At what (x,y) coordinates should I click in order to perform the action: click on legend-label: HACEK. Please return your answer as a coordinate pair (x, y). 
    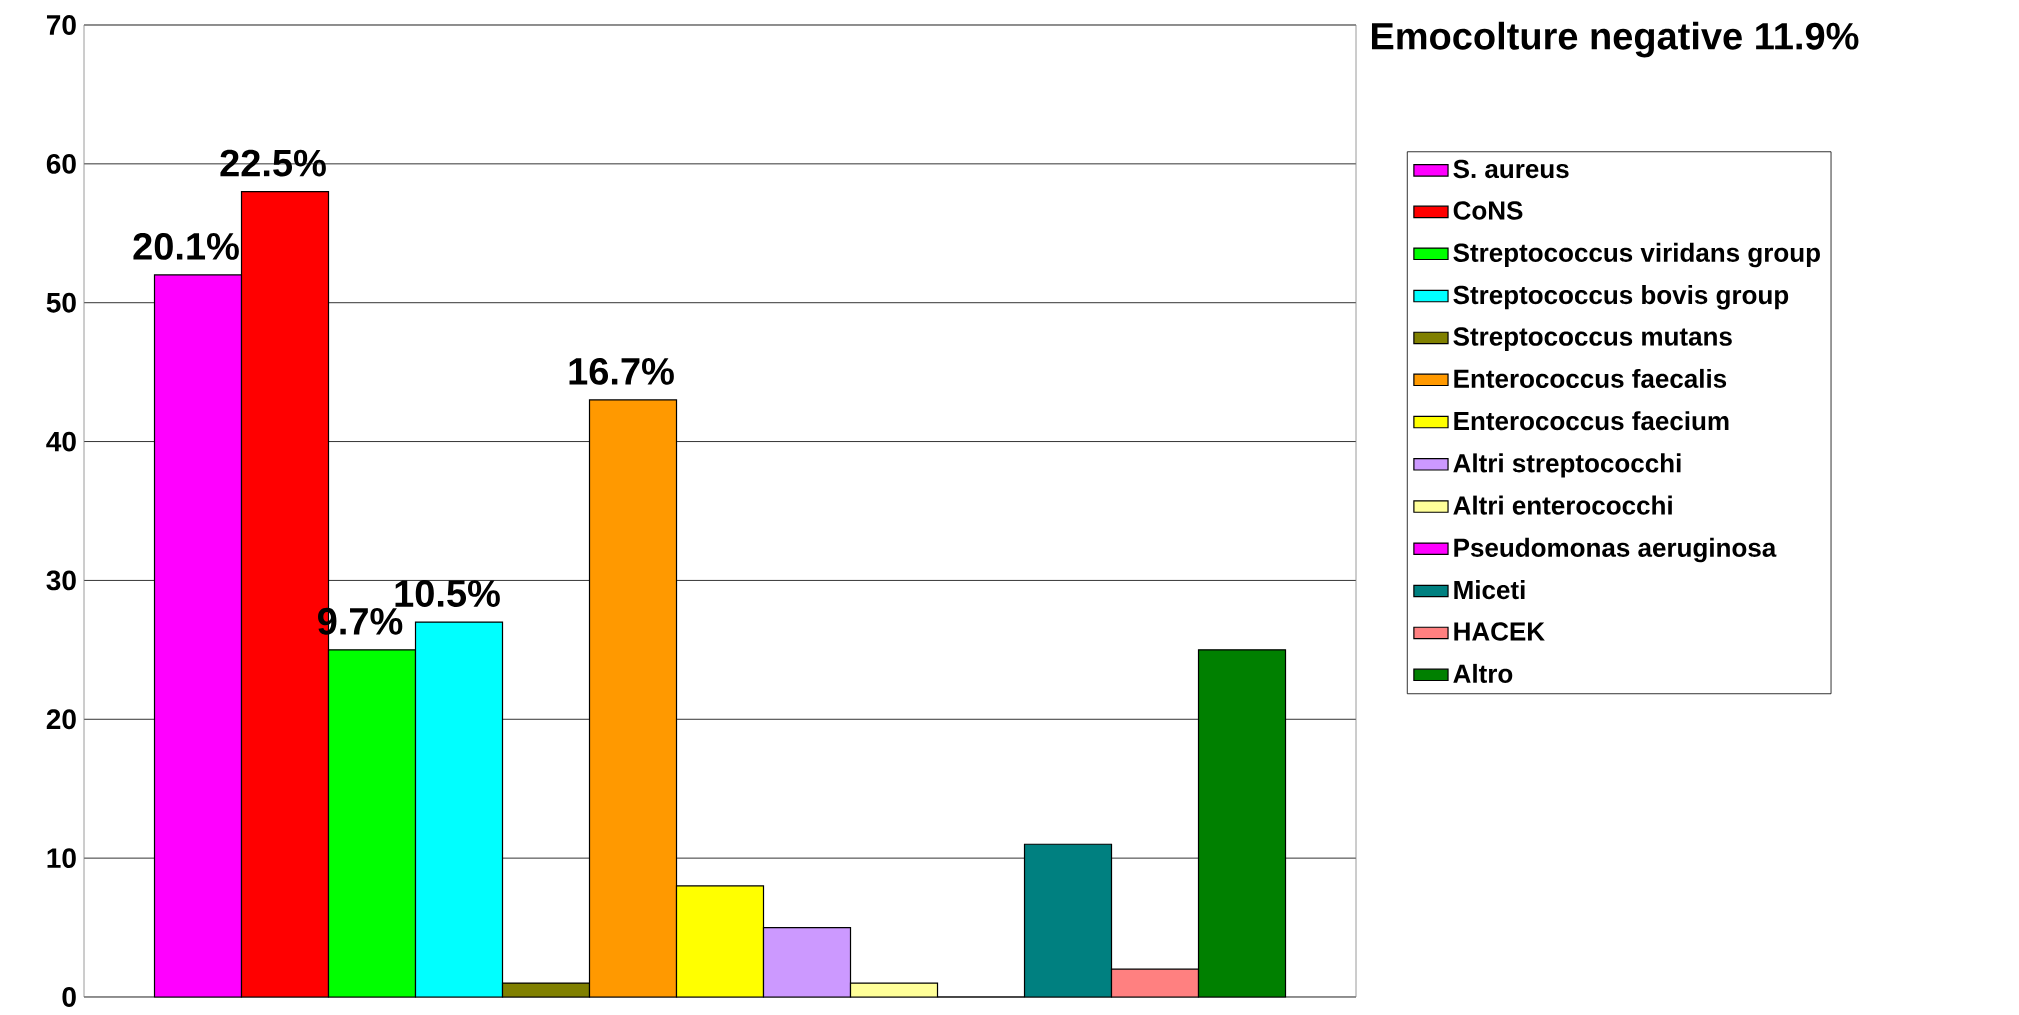
    Looking at the image, I should click on (1499, 631).